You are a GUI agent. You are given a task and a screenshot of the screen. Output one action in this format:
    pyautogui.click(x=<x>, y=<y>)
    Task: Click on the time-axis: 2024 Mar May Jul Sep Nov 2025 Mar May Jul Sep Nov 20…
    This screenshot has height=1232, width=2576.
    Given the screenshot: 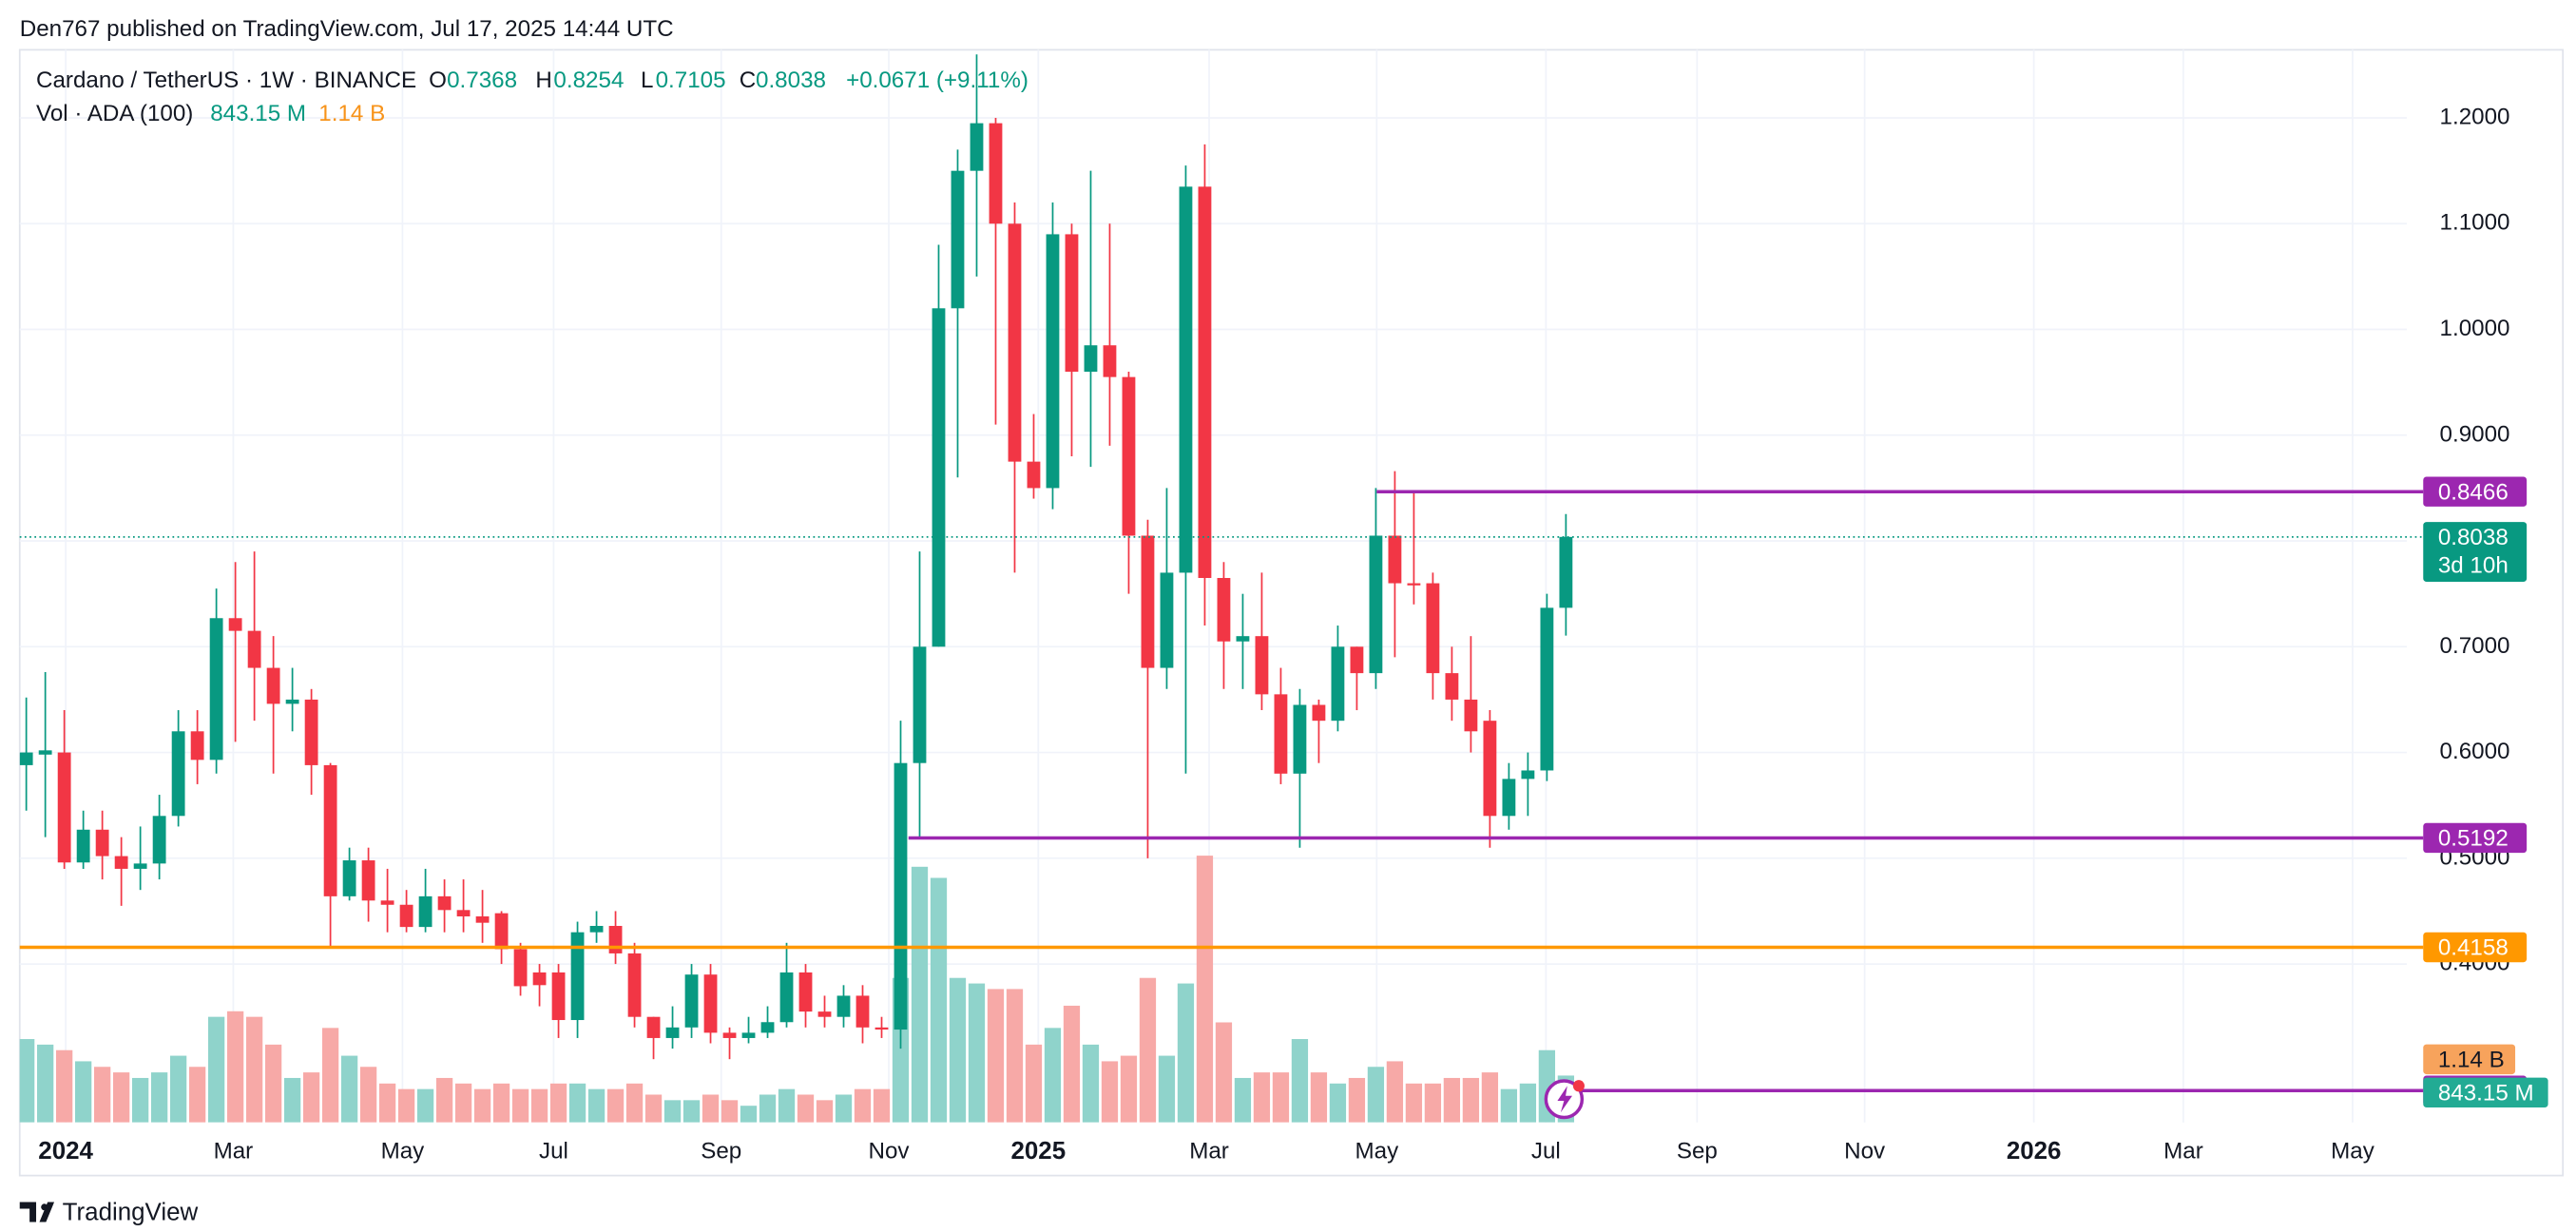 What is the action you would take?
    pyautogui.click(x=1206, y=1150)
    